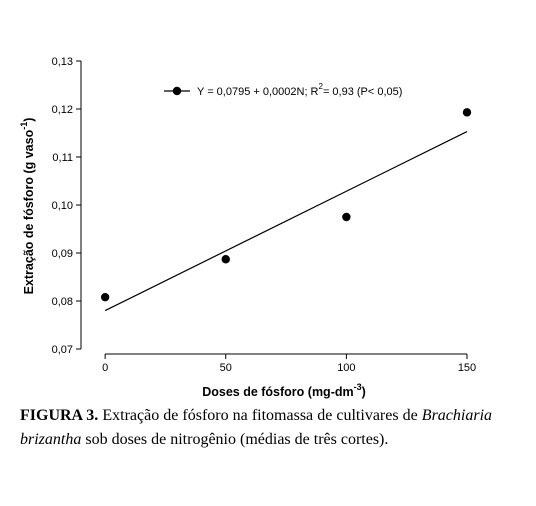  I want to click on y-tick-label: 0,08, so click(62, 302).